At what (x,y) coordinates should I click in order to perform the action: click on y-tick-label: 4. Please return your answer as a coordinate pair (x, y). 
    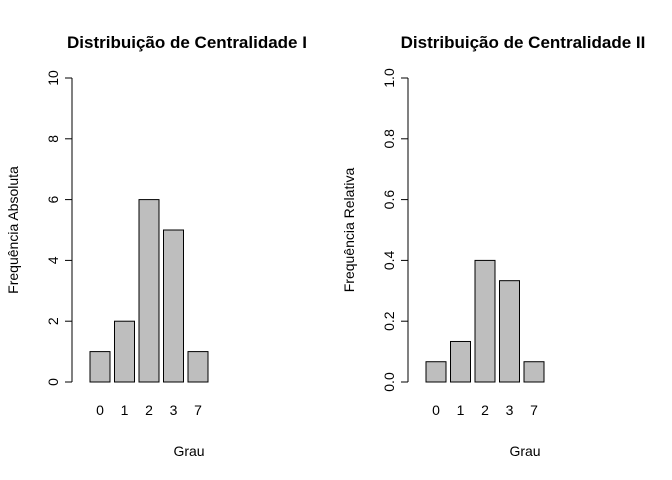
    Looking at the image, I should click on (53, 260).